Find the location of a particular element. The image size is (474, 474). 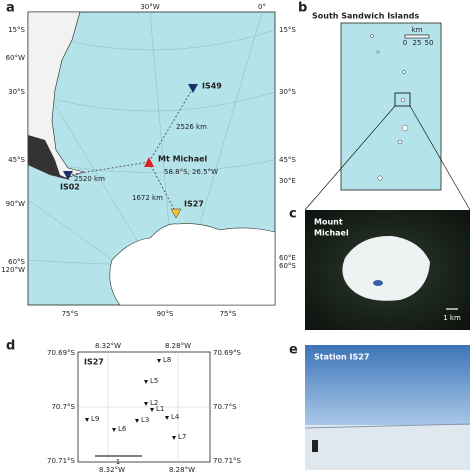

site-label: L6 is located at coordinates (122, 429).